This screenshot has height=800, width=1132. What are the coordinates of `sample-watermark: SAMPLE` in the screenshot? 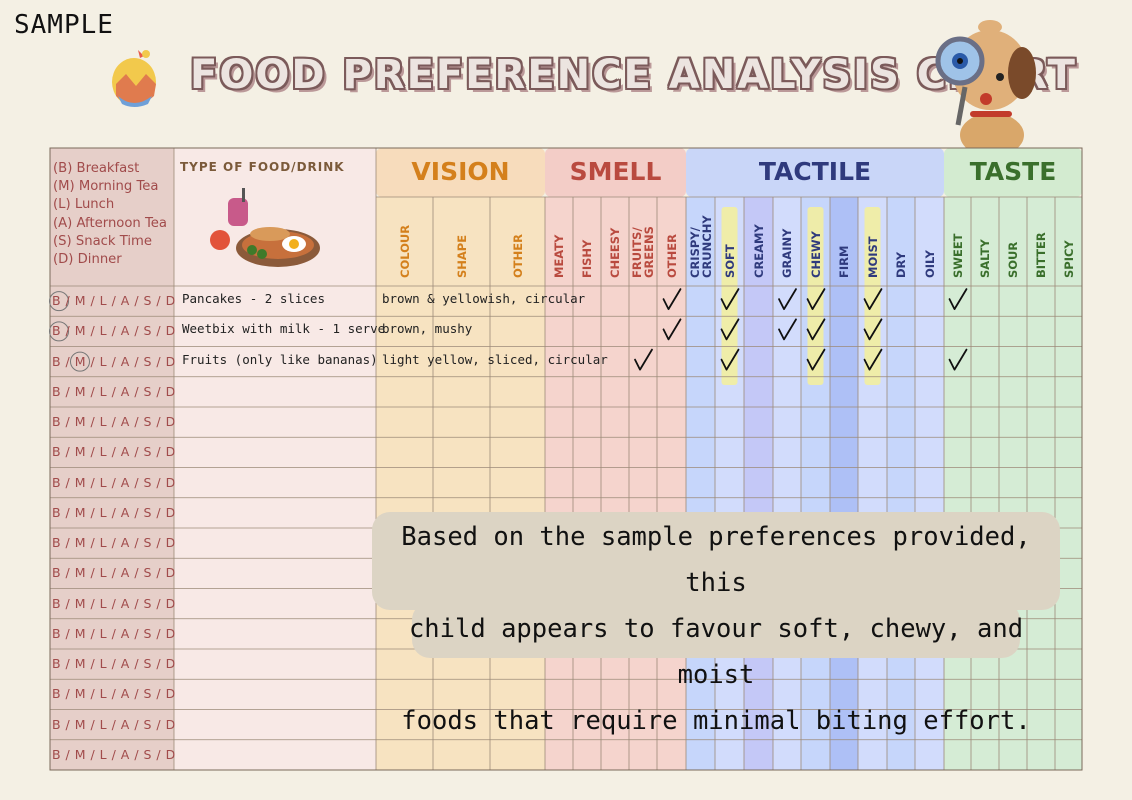 It's located at (64, 25).